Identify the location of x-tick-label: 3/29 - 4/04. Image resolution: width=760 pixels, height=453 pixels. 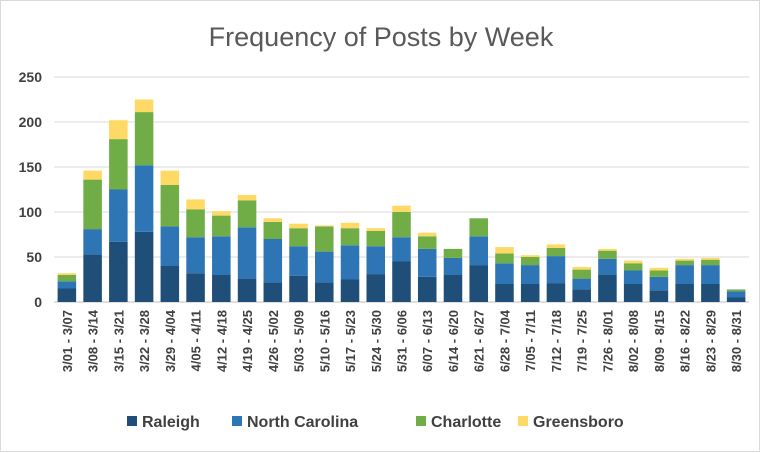
(170, 340).